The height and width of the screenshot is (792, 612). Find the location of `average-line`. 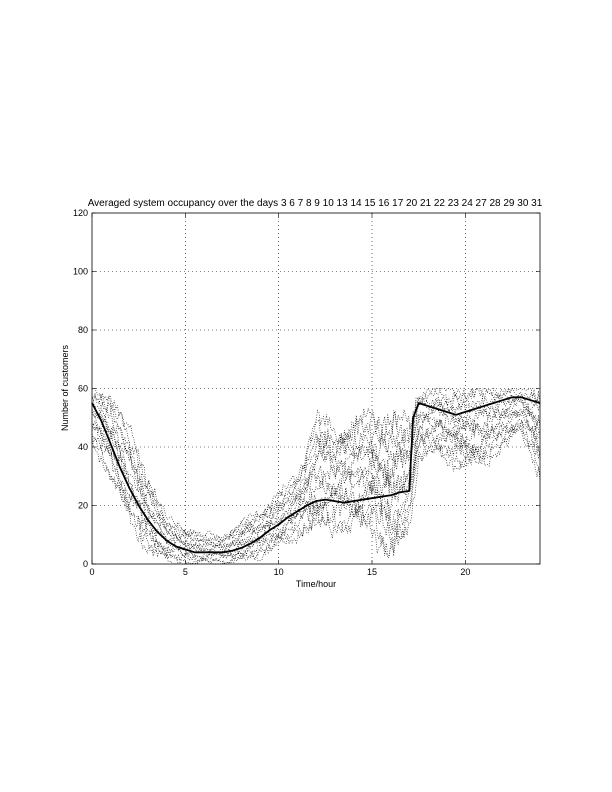

average-line is located at coordinates (316, 475).